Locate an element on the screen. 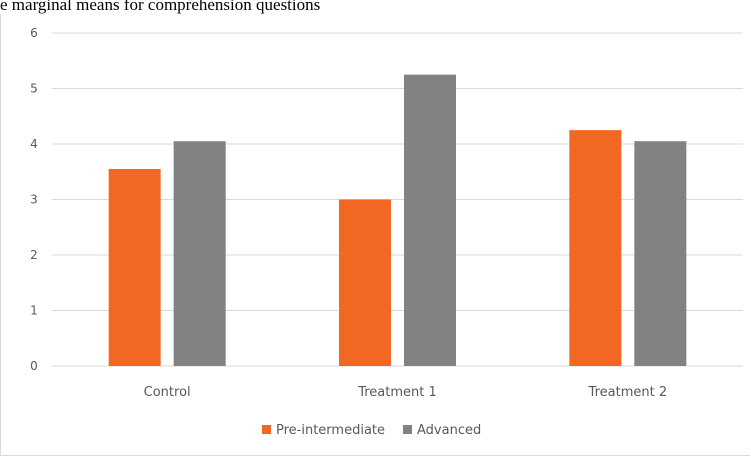 The width and height of the screenshot is (751, 457). legend-label: Advanced is located at coordinates (449, 430).